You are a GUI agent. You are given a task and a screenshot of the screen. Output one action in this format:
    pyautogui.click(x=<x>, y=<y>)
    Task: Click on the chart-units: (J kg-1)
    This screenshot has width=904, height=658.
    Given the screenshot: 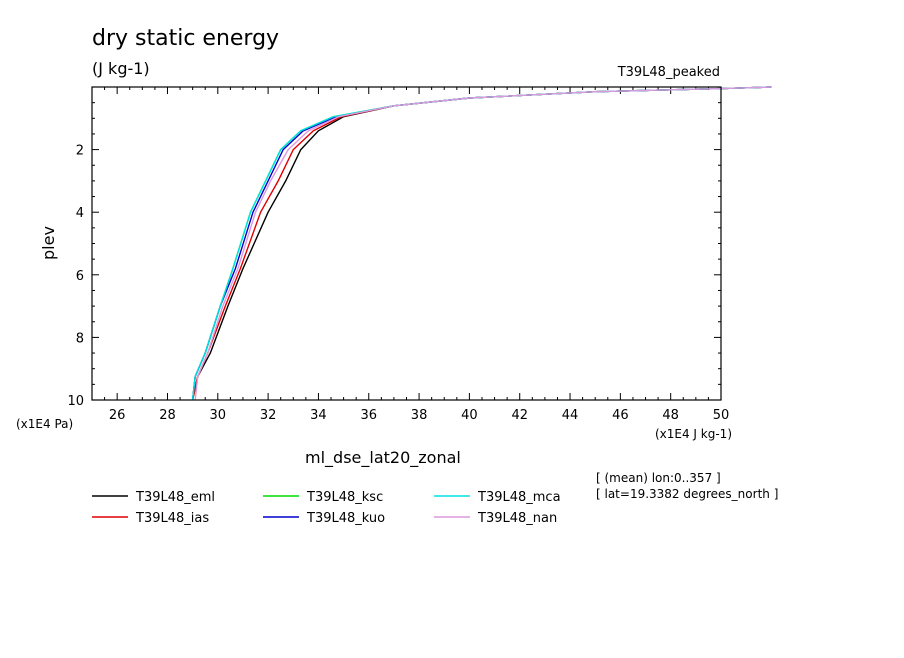 What is the action you would take?
    pyautogui.click(x=121, y=68)
    